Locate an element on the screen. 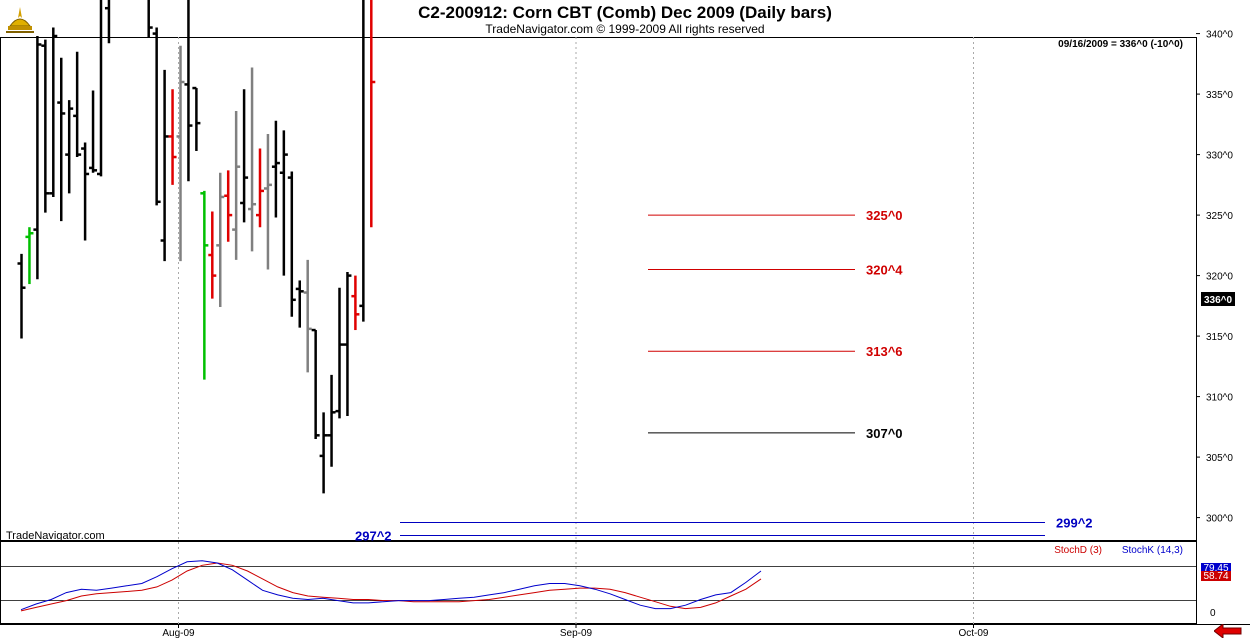 The image size is (1250, 643). y-tick-label: 305^0 is located at coordinates (1219, 458).